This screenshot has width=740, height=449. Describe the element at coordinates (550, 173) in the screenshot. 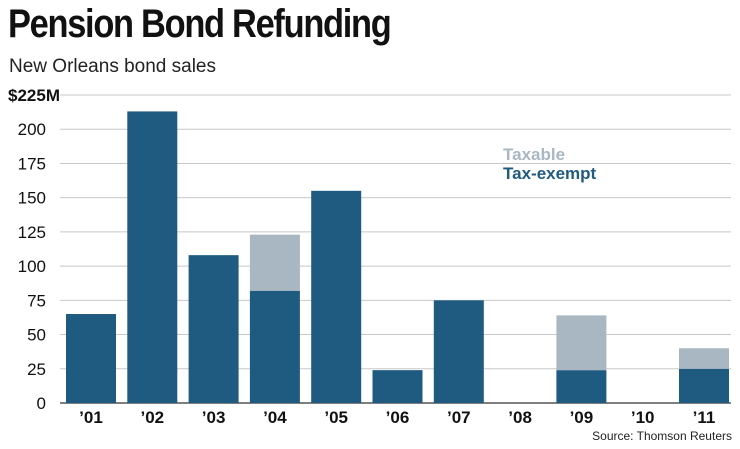

I see `legend-entry: Tax-exempt` at that location.